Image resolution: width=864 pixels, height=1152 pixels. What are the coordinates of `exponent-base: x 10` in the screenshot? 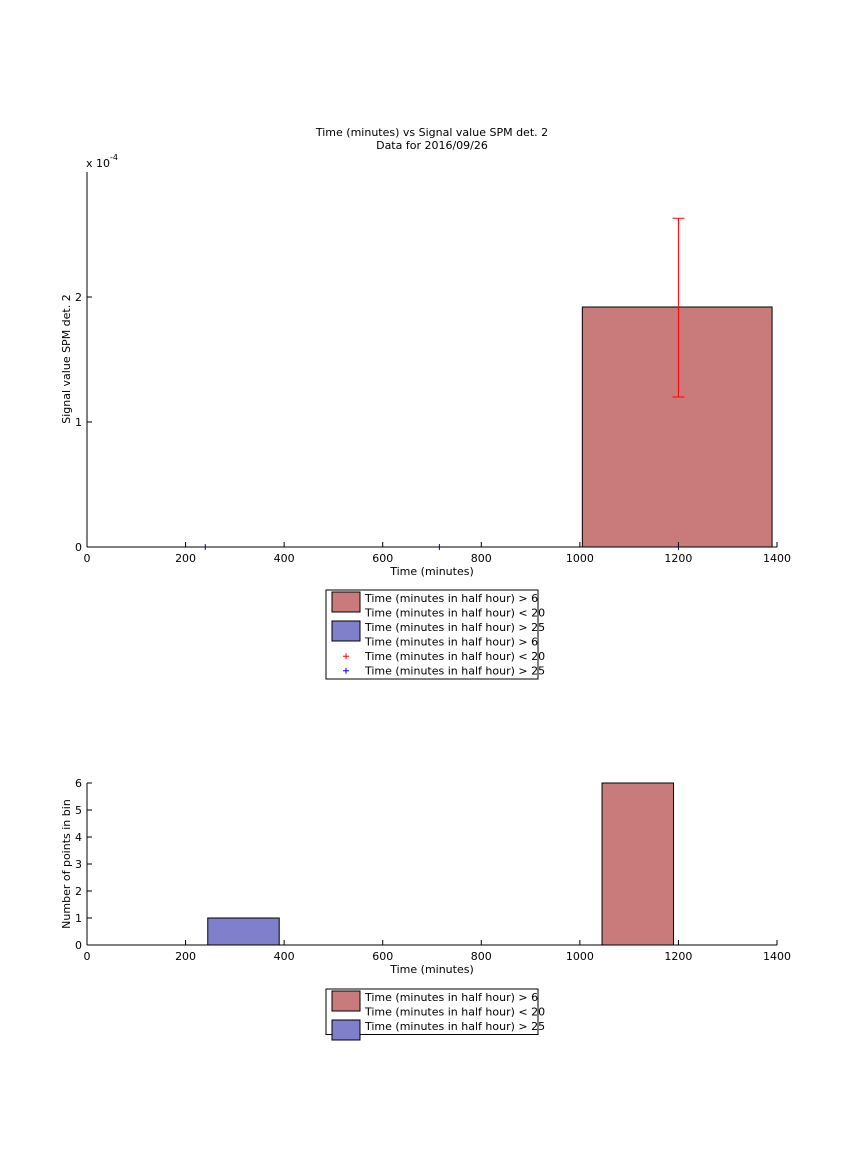 It's located at (98, 163).